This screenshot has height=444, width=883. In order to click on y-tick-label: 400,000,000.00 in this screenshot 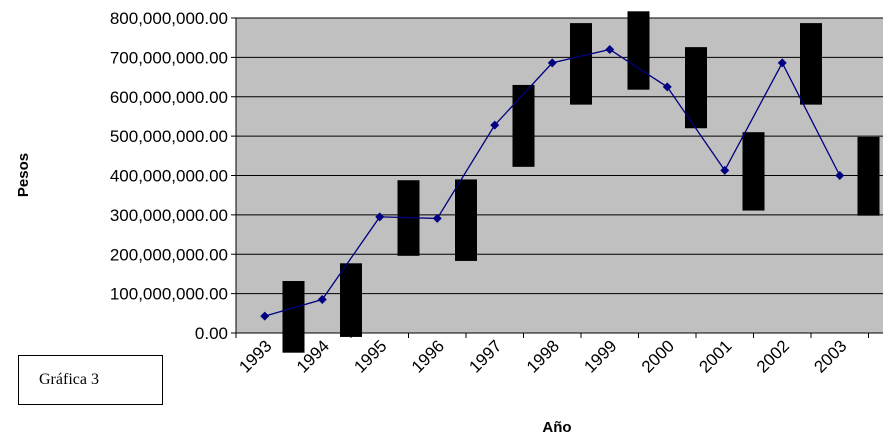, I will do `click(169, 176)`.